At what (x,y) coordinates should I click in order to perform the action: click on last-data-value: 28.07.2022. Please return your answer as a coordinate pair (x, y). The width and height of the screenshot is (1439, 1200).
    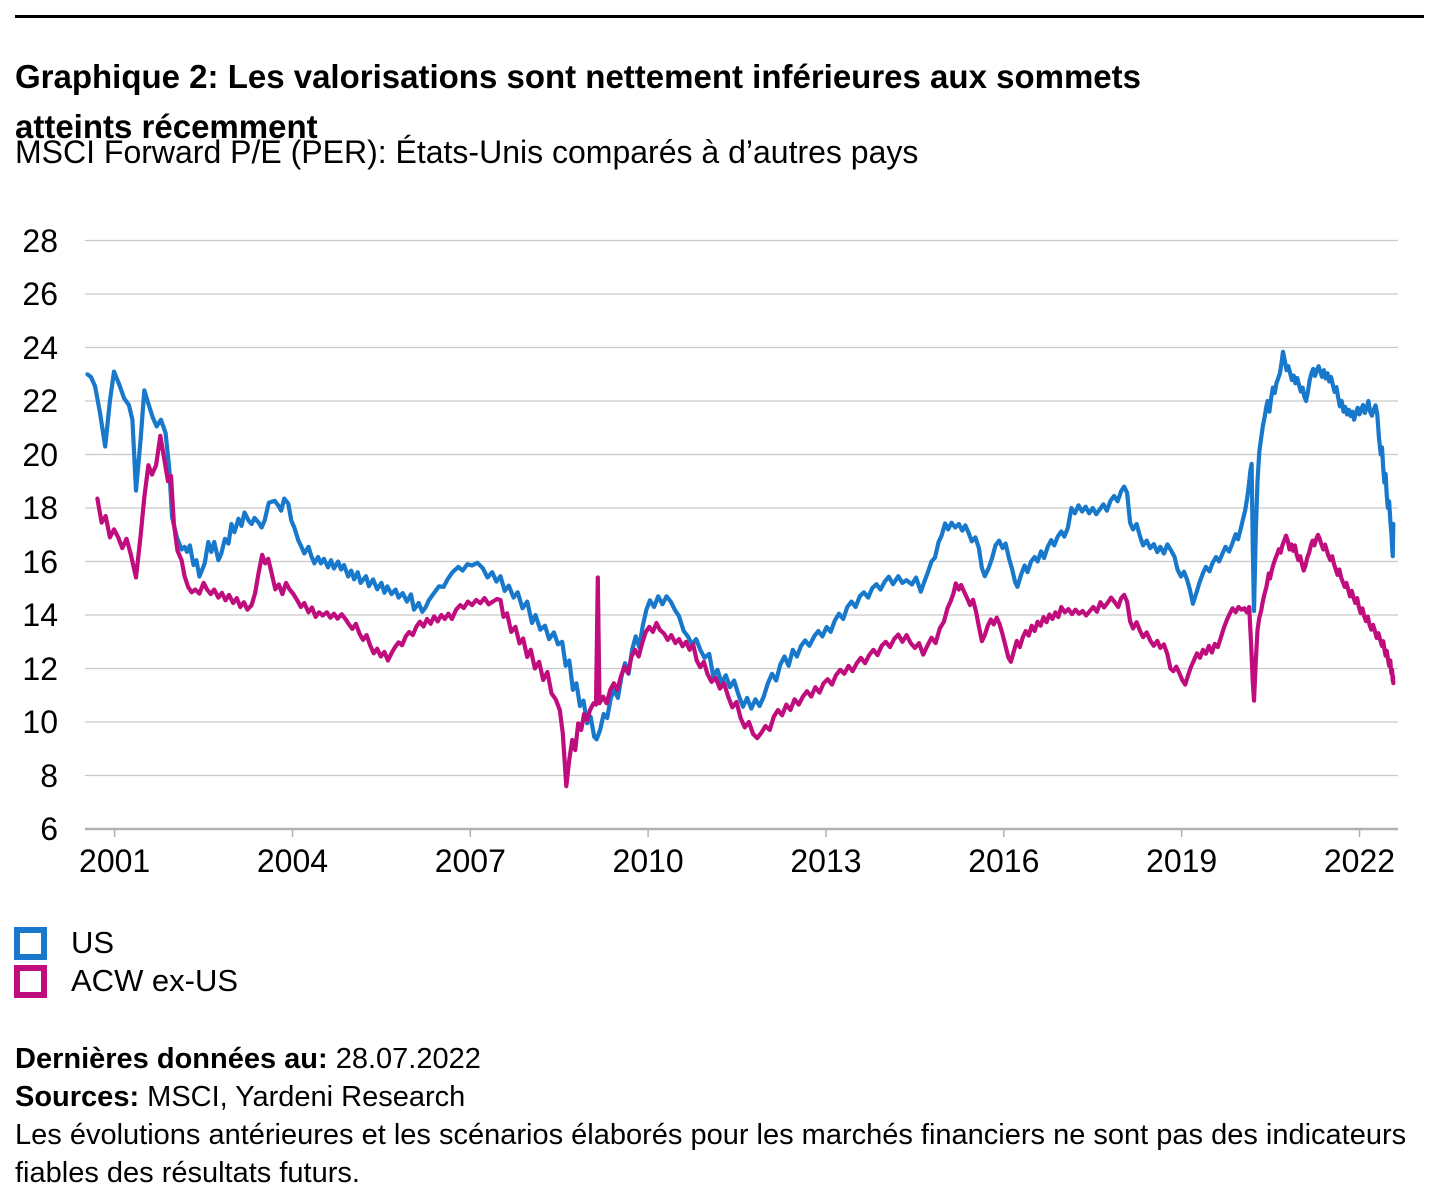
    Looking at the image, I should click on (408, 1059).